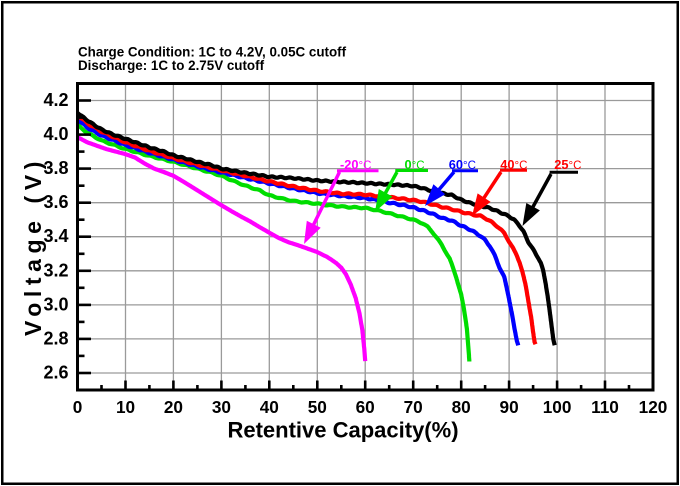 The image size is (680, 486). I want to click on svg-text: 3.6, so click(55, 202).